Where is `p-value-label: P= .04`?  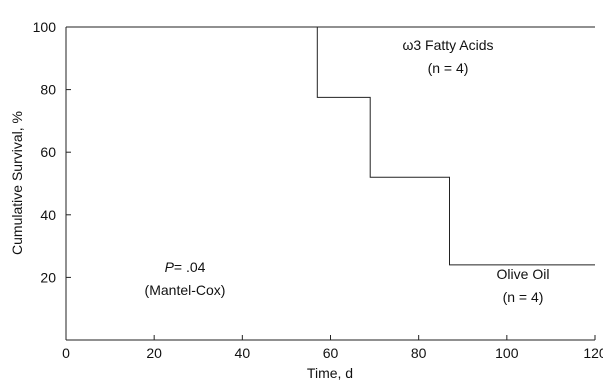
p-value-label: P= .04 is located at coordinates (185, 267).